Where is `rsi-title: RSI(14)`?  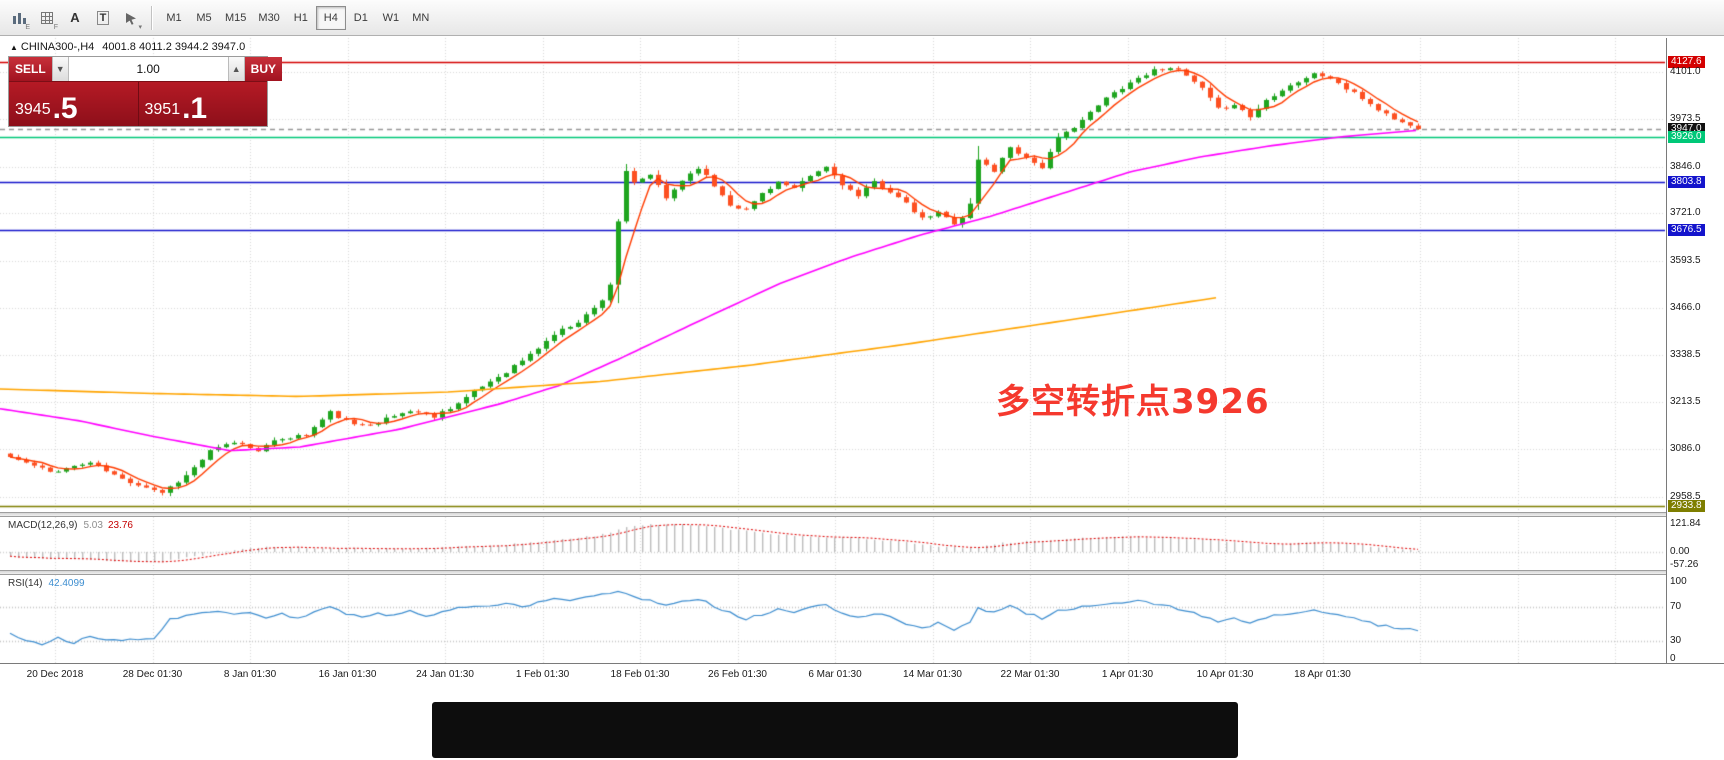
rsi-title: RSI(14) is located at coordinates (25, 583).